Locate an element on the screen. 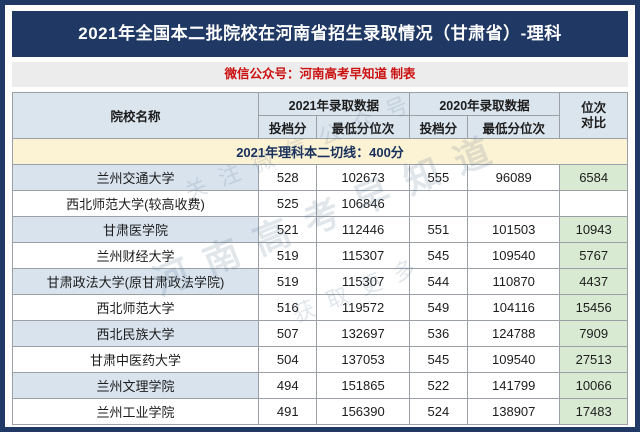  college-name: 甘肃医学院 is located at coordinates (135, 229).